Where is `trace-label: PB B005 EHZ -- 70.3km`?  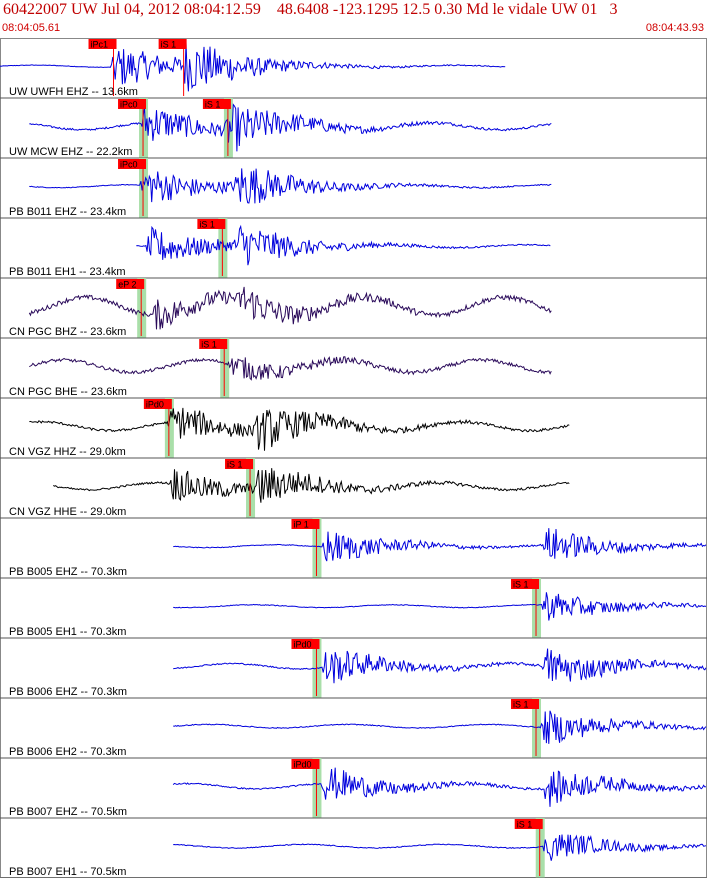
trace-label: PB B005 EHZ -- 70.3km is located at coordinates (68, 572).